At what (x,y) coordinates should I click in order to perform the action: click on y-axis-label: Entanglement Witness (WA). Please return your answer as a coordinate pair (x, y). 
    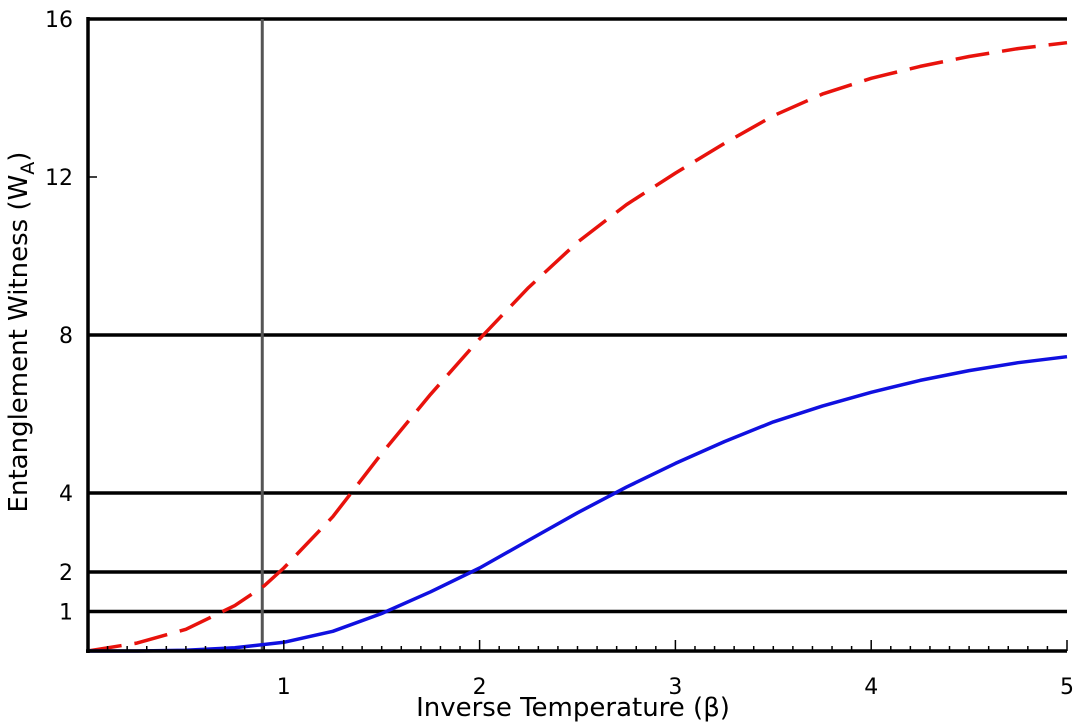
    Looking at the image, I should click on (21, 332).